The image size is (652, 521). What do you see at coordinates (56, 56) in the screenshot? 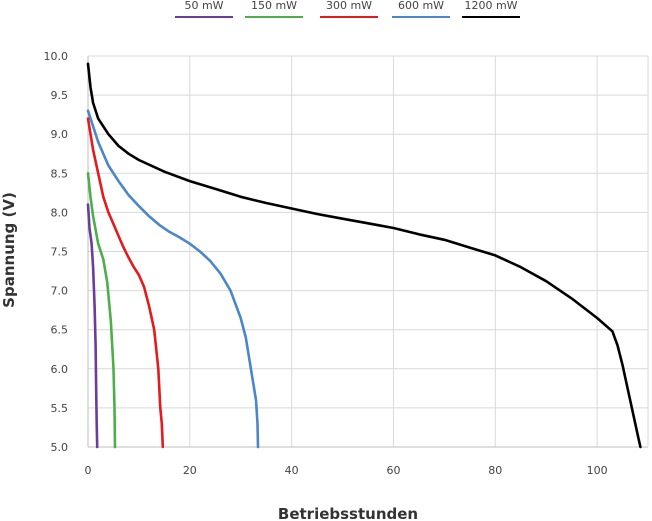
I see `y-tick-label: 10.0` at bounding box center [56, 56].